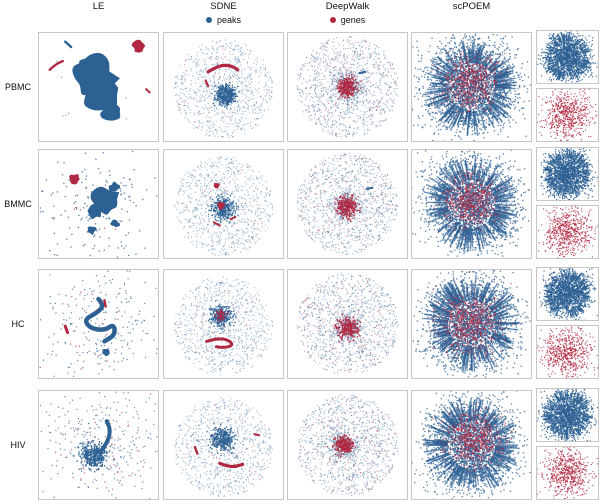 Image resolution: width=600 pixels, height=504 pixels. Describe the element at coordinates (353, 20) in the screenshot. I see `legend-label-genes: genes` at that location.